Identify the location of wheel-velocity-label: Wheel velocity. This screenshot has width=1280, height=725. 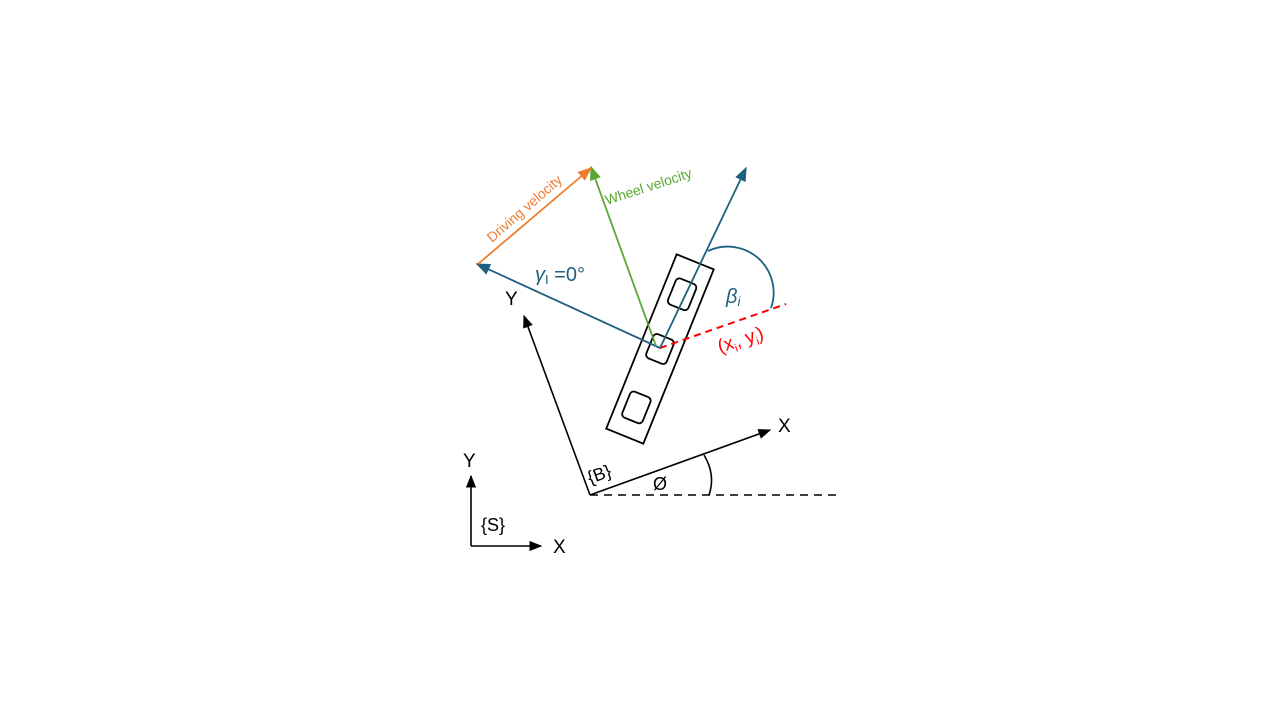
(648, 186).